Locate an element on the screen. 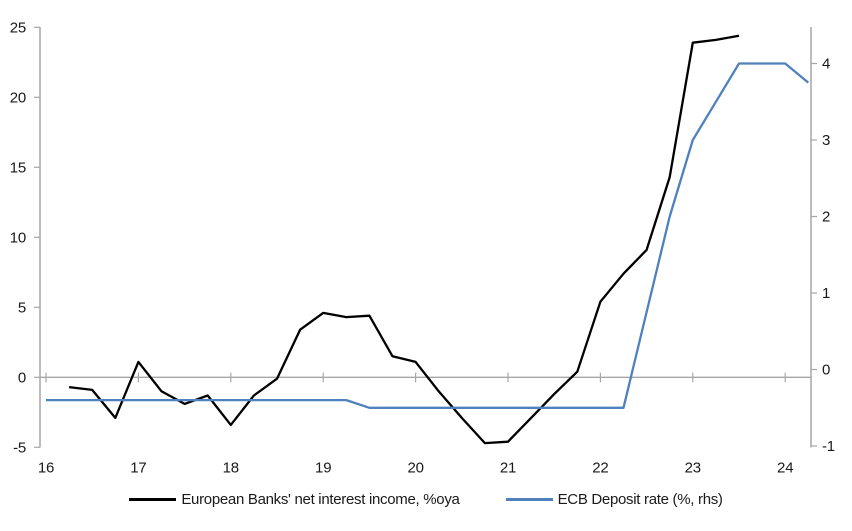  legend-label-ecb-deposit-rate: ECB Deposit rate (%, rhs) is located at coordinates (640, 499).